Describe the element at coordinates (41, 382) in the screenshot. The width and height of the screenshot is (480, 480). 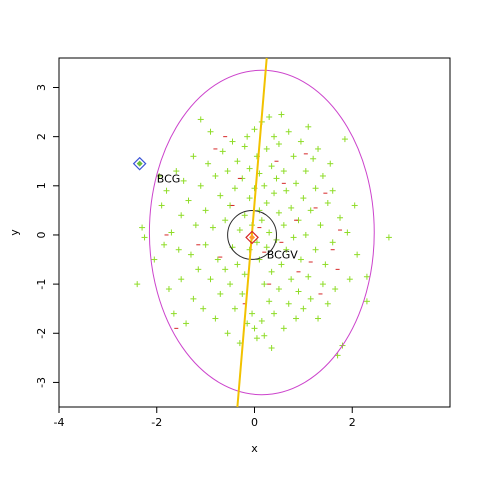
I see `y-tick-label: -3` at that location.